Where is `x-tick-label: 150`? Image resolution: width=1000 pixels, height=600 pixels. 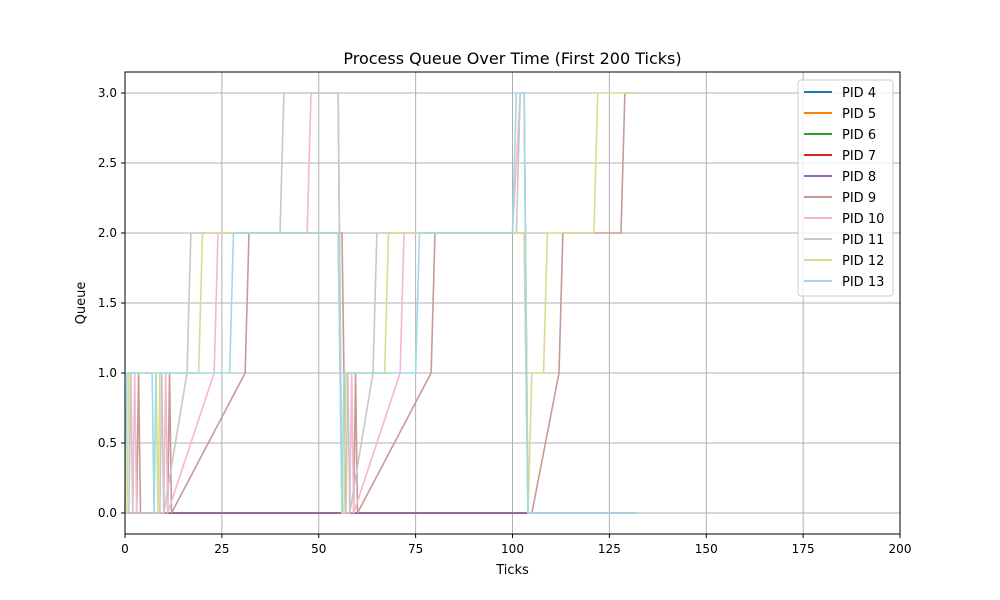 x-tick-label: 150 is located at coordinates (706, 549).